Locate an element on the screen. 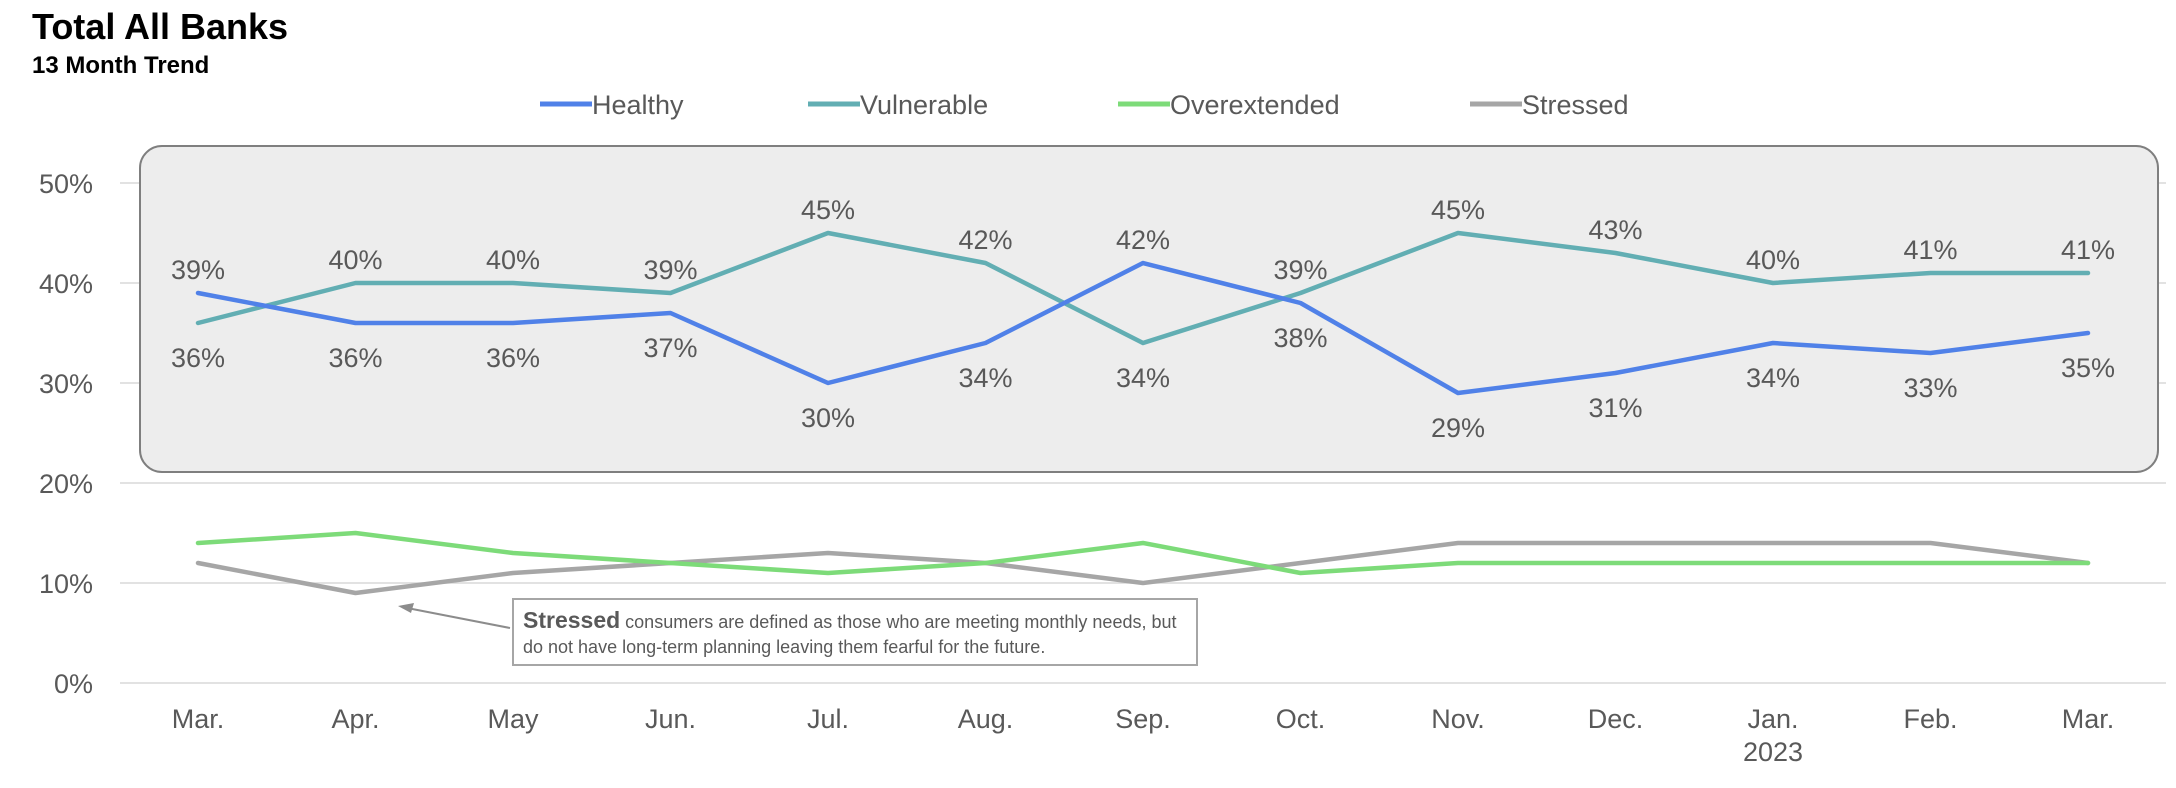 The image size is (2176, 788). x-tick-sublabel: 2023 is located at coordinates (1773, 752).